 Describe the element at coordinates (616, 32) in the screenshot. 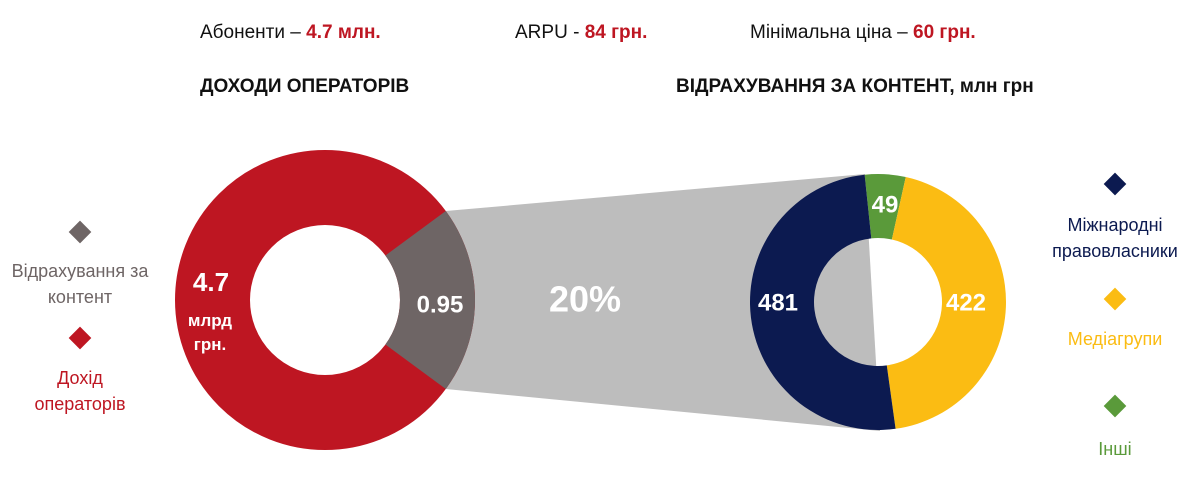

I see `header-value: 84 грн.` at that location.